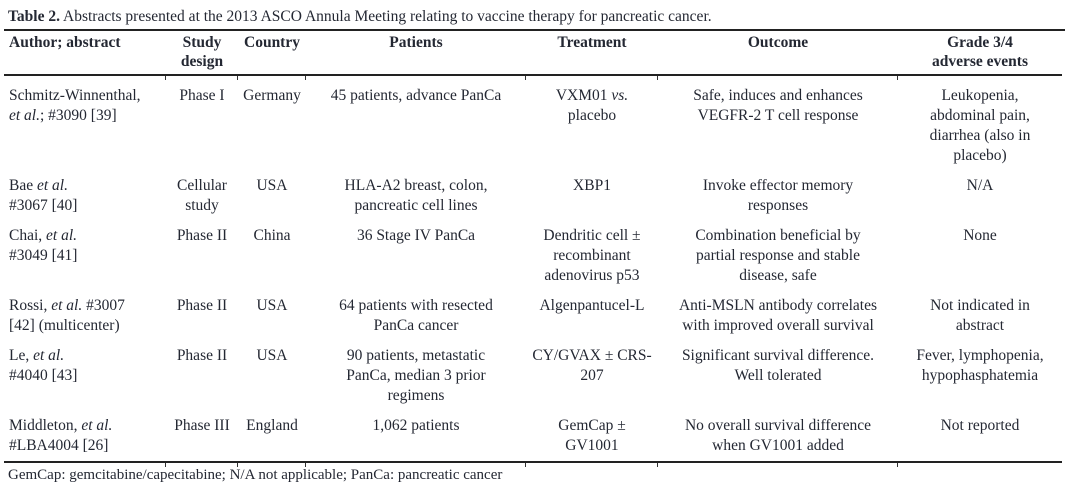  I want to click on cell-author-abstract: Middleton, et al. #LBA4004 [26], so click(85, 434).